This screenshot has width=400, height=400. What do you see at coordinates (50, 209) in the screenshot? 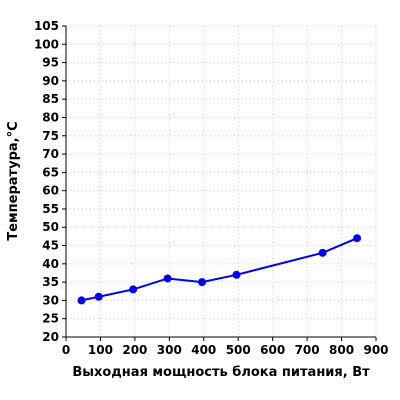
I see `y-tick-label: 55` at bounding box center [50, 209].